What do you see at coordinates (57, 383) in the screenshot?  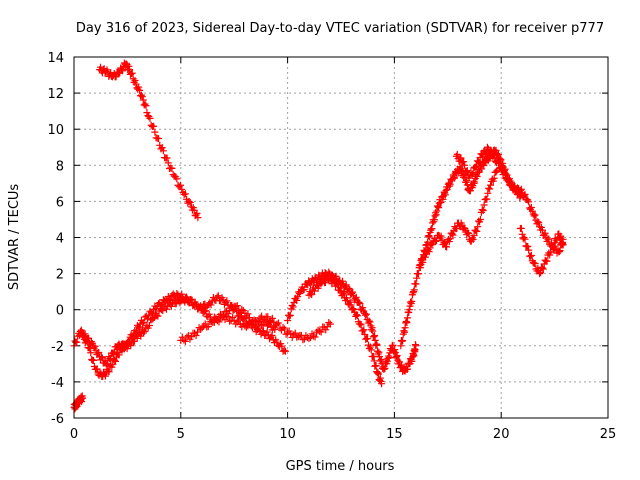 I see `y-tick-label: -4` at bounding box center [57, 383].